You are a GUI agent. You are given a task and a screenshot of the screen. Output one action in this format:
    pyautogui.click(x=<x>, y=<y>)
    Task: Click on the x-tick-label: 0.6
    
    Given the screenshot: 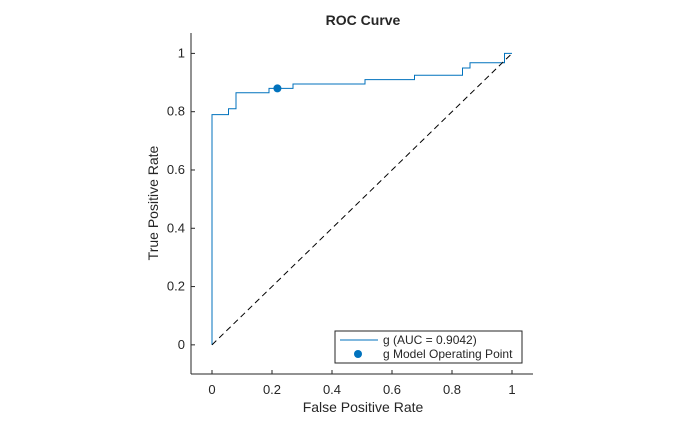 What is the action you would take?
    pyautogui.click(x=392, y=389)
    